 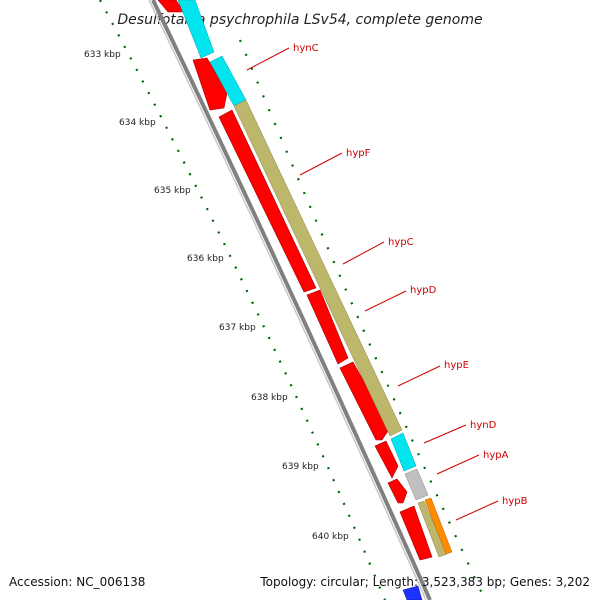 What do you see at coordinates (358, 153) in the screenshot?
I see `gene-label-hypF: hypF` at bounding box center [358, 153].